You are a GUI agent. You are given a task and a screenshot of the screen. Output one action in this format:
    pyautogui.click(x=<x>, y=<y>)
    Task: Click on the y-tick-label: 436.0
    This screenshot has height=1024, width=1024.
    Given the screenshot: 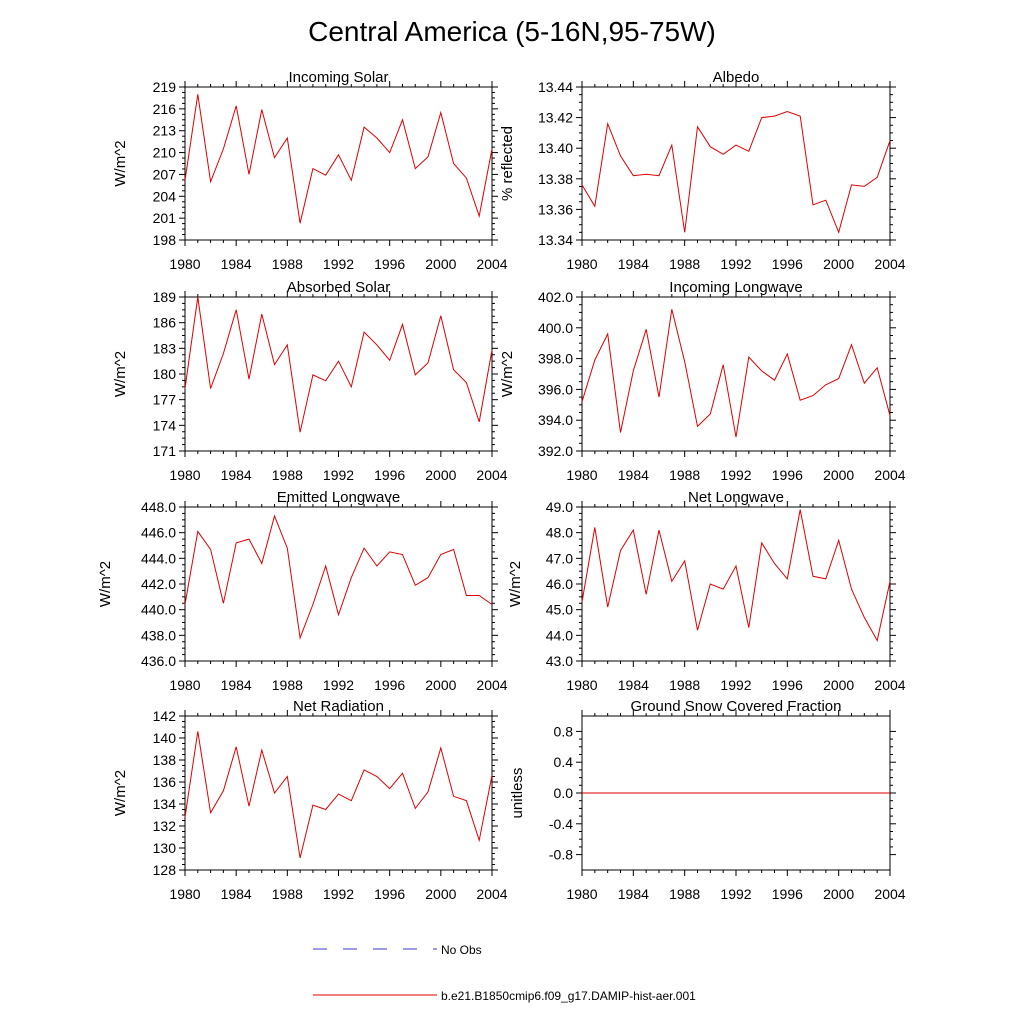 What is the action you would take?
    pyautogui.click(x=158, y=661)
    